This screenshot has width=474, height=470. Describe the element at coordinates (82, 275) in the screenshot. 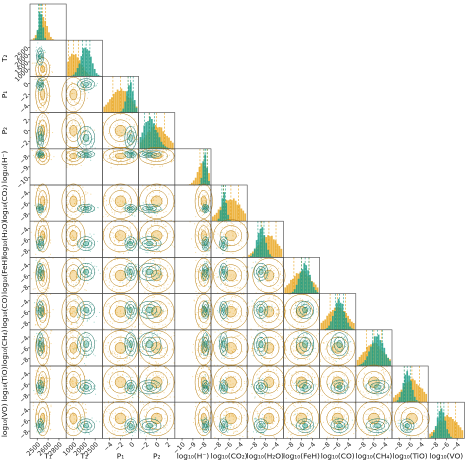

I see `panel-T2-vs-log10(FeH)` at that location.